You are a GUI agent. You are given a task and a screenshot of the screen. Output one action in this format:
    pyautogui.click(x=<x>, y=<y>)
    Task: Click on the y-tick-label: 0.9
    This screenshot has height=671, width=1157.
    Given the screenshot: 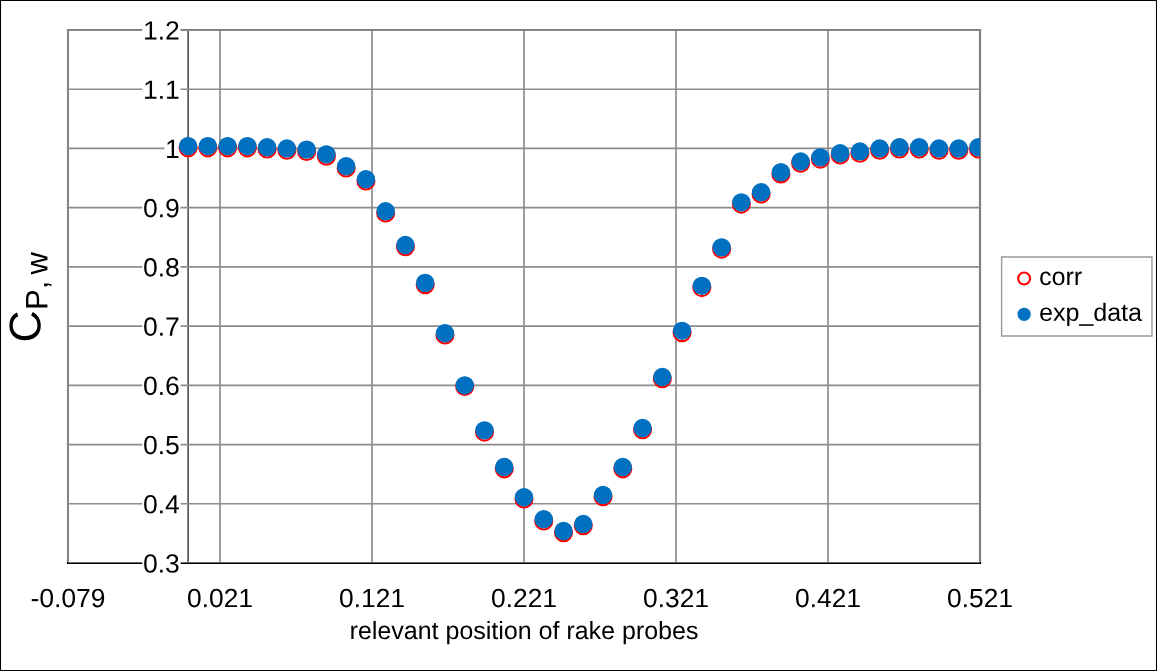 What is the action you would take?
    pyautogui.click(x=161, y=208)
    